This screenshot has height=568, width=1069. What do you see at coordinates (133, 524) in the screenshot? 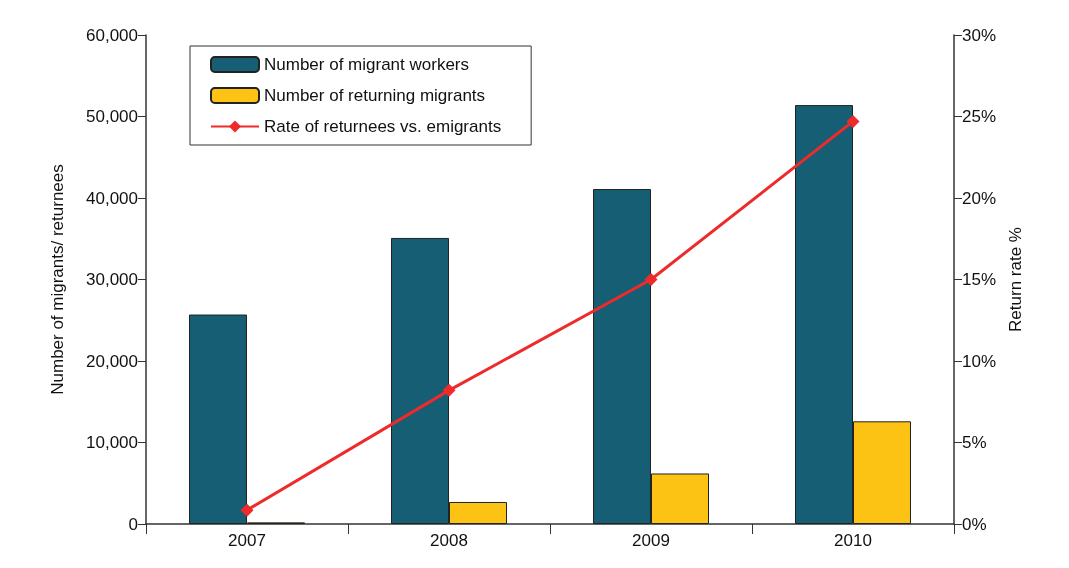
I see `y-tick-label: 0` at bounding box center [133, 524].